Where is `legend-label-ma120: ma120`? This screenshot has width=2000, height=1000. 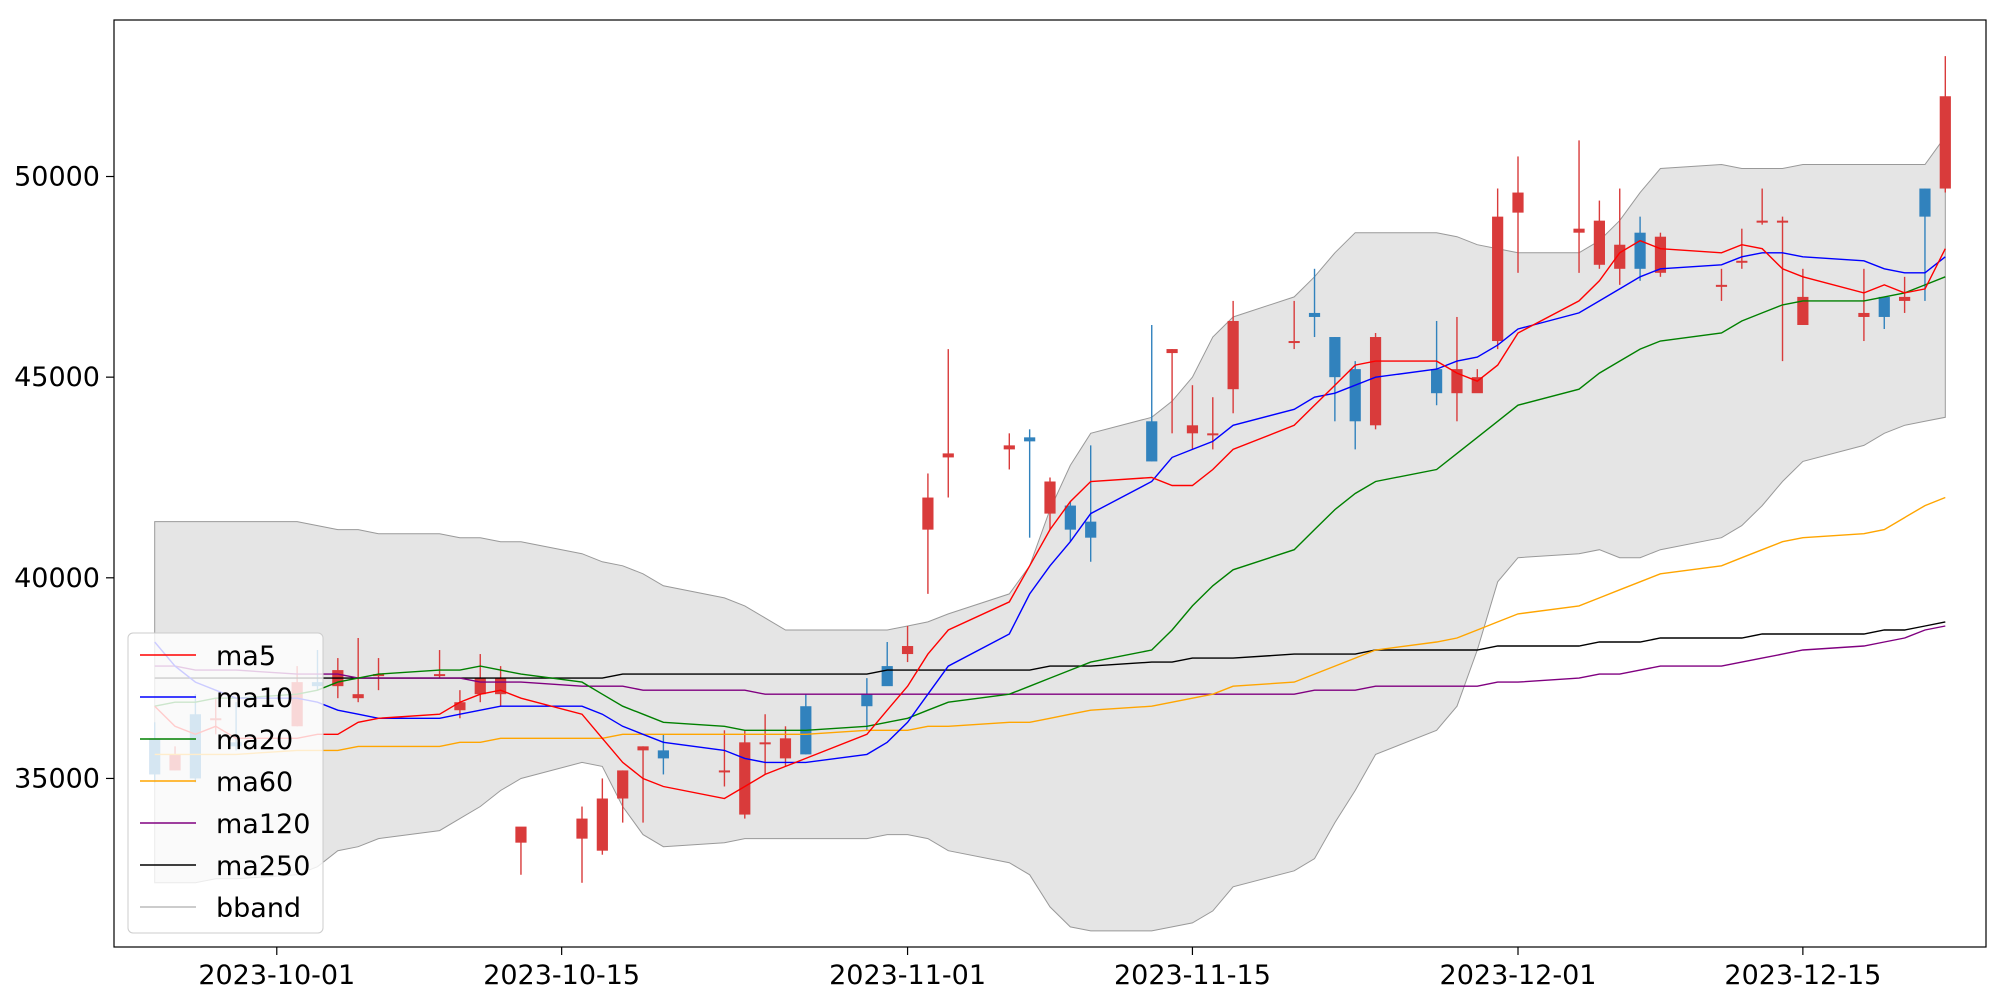
legend-label-ma120: ma120 is located at coordinates (263, 824).